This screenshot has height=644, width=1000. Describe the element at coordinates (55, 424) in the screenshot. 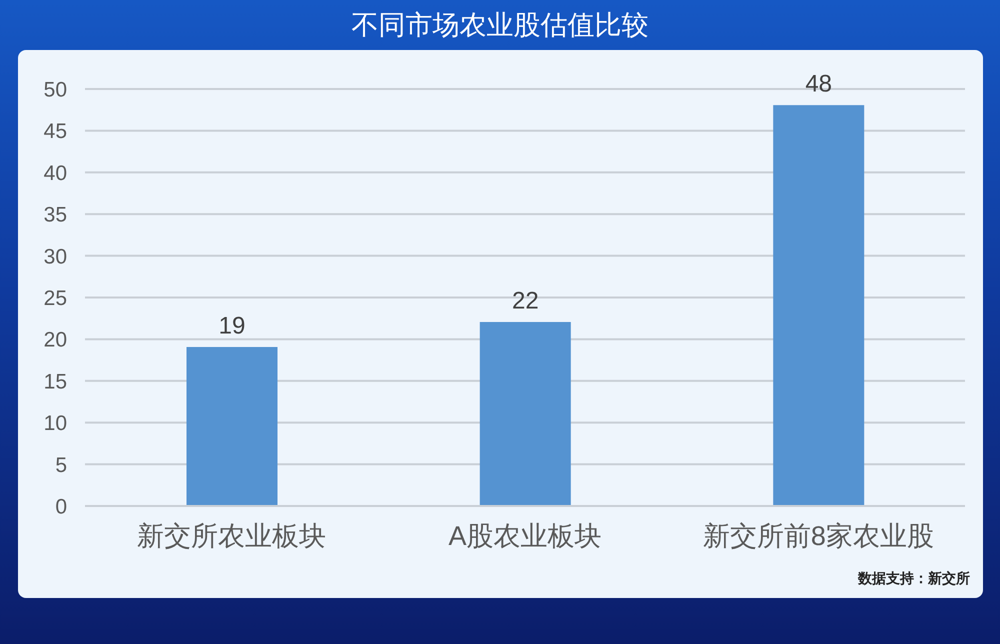

I see `y-tick-label: 10` at that location.